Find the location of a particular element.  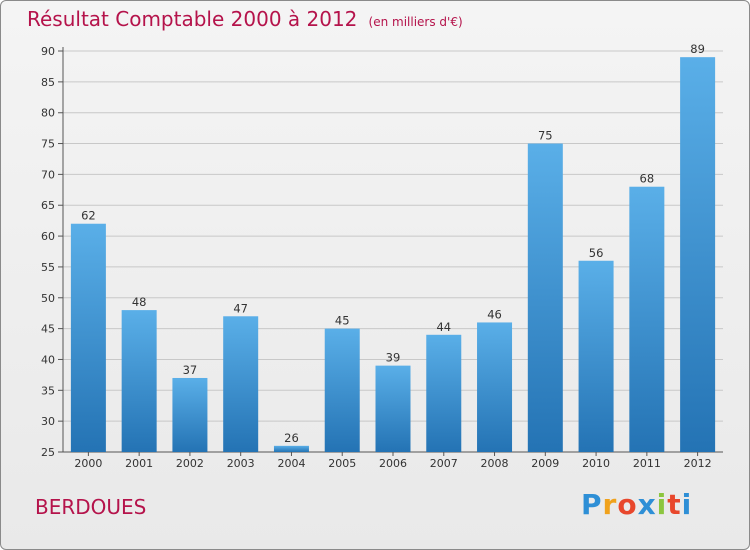

proxiti-letter: P is located at coordinates (592, 504).